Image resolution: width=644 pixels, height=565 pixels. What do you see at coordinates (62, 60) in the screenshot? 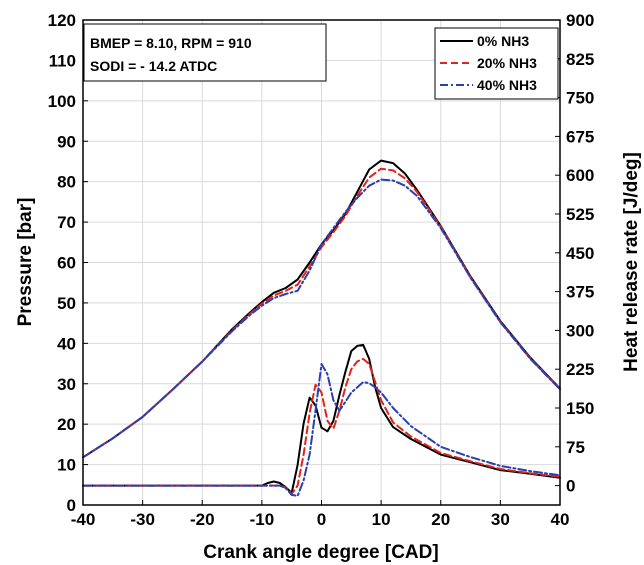
I see `y-tick-label: 110` at bounding box center [62, 60].